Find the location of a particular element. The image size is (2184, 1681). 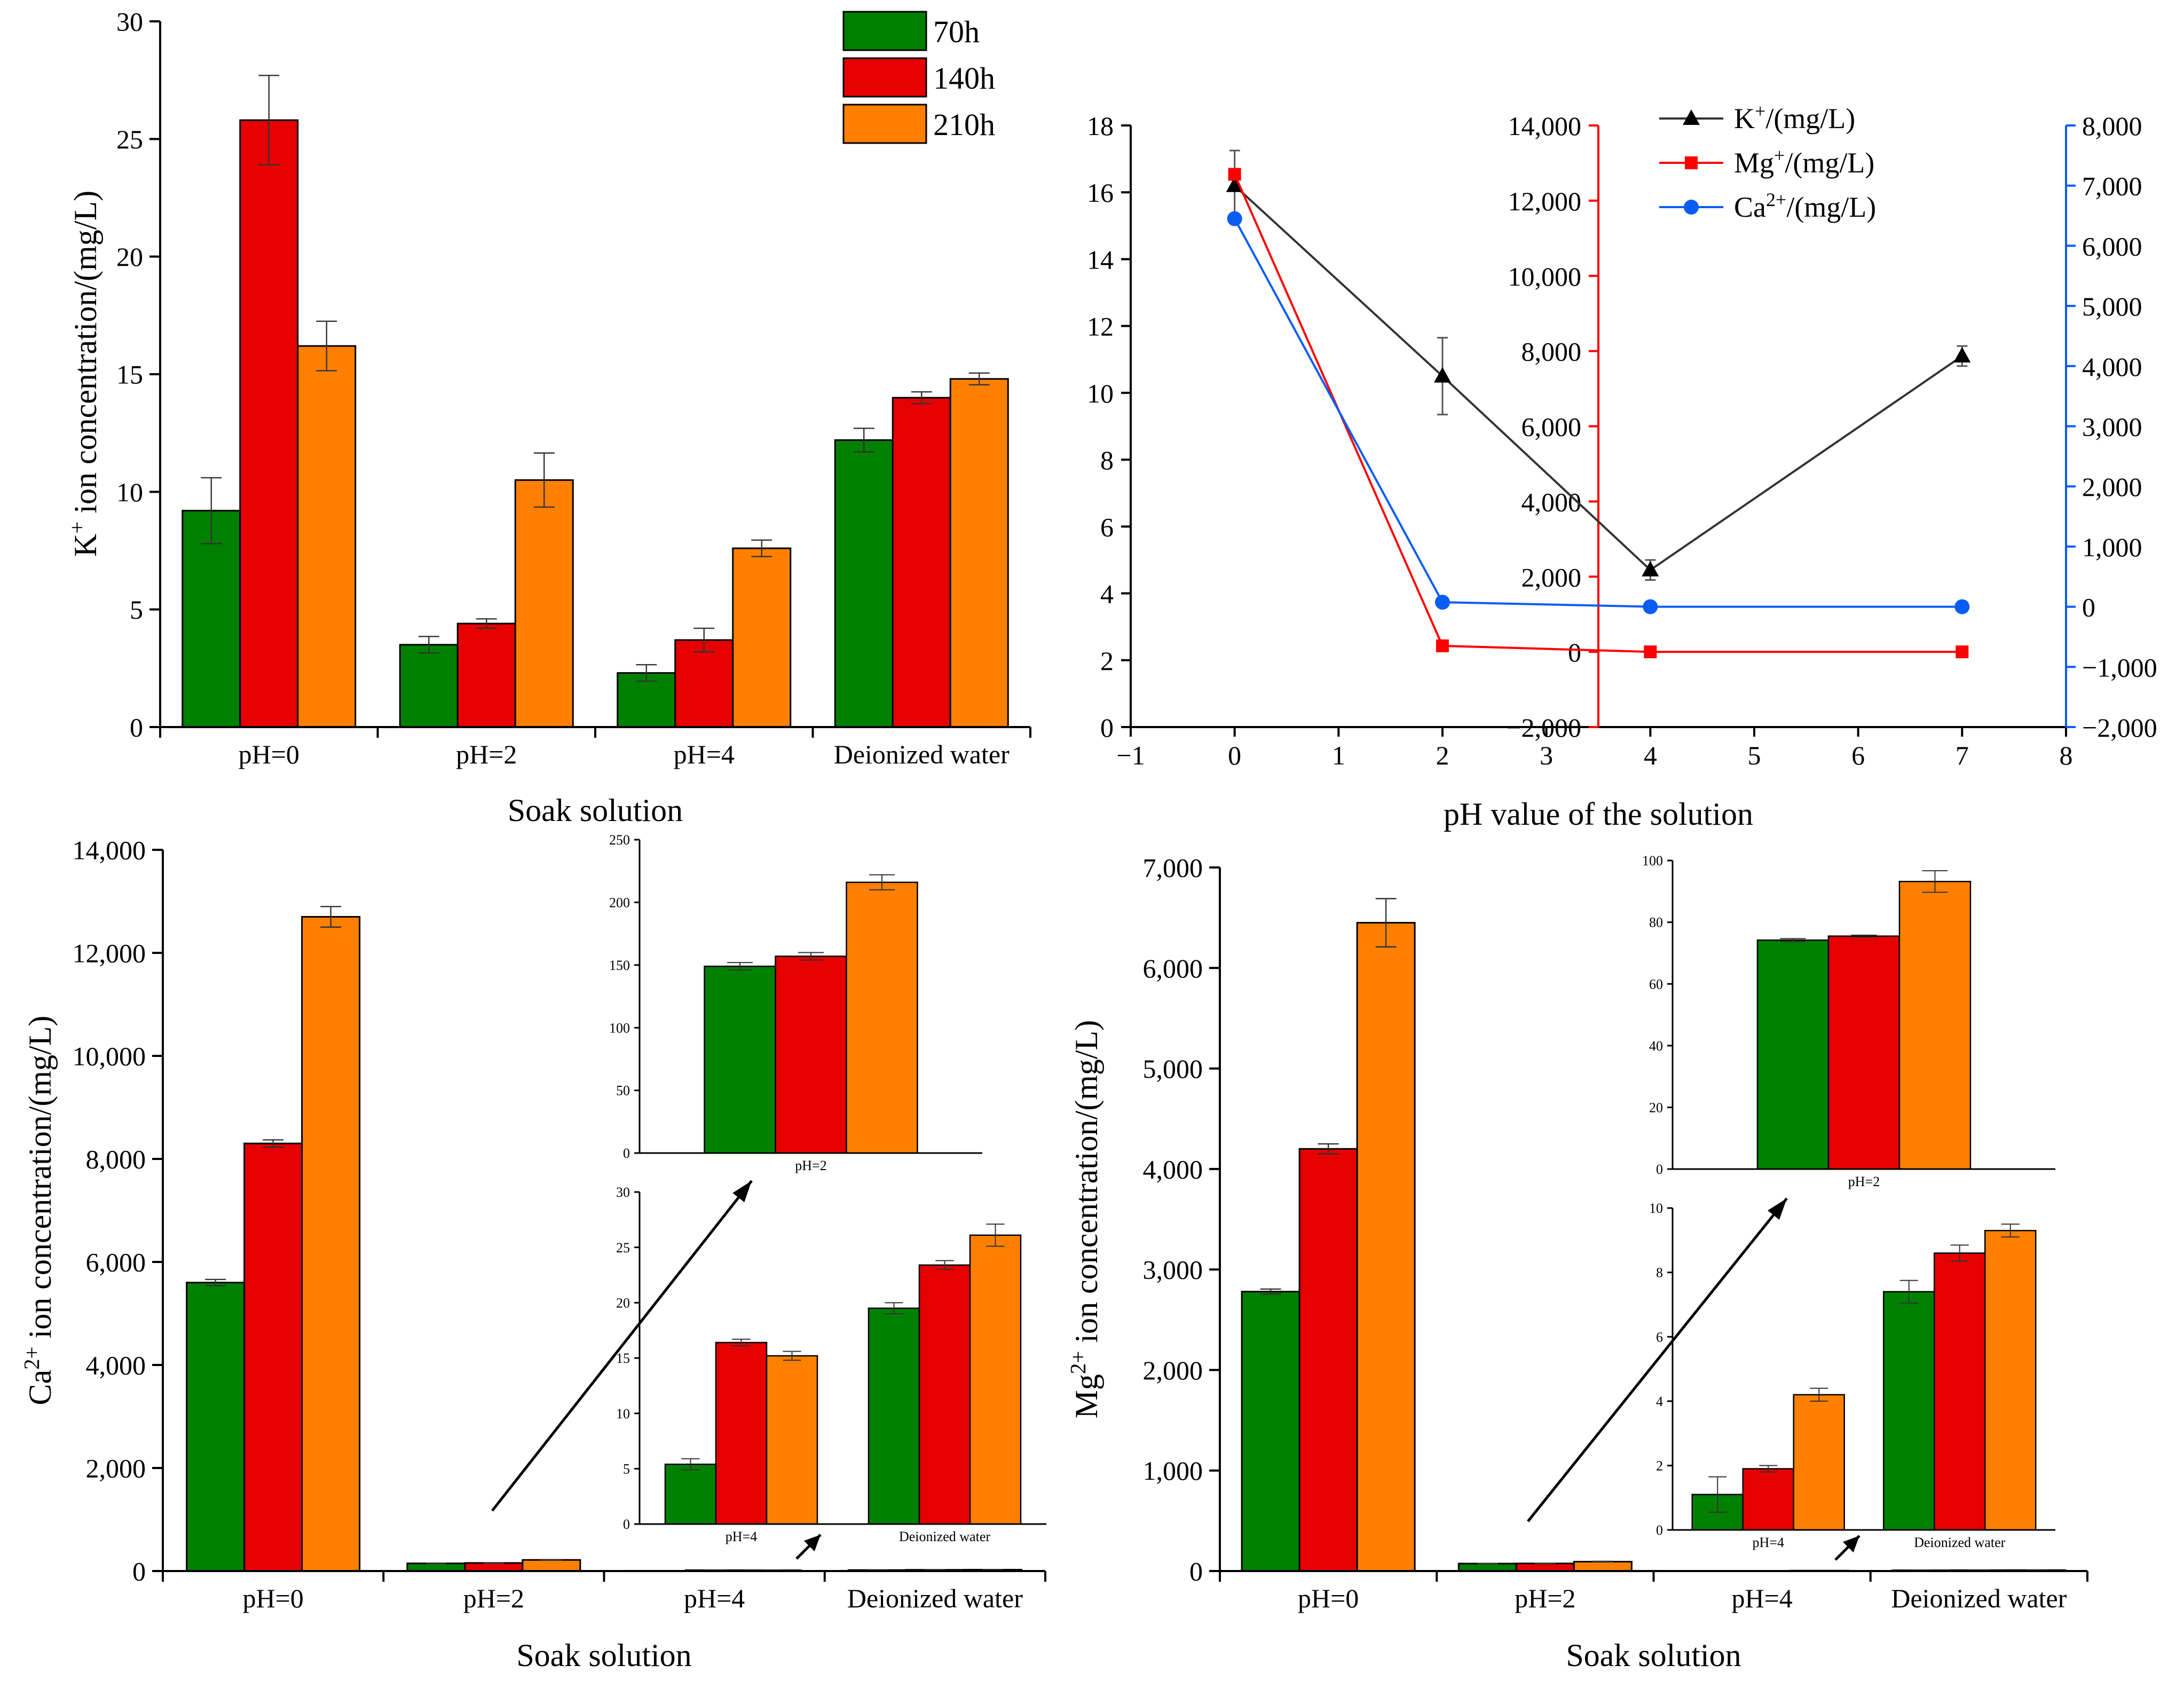

y-tick-label: 200 is located at coordinates (619, 903).